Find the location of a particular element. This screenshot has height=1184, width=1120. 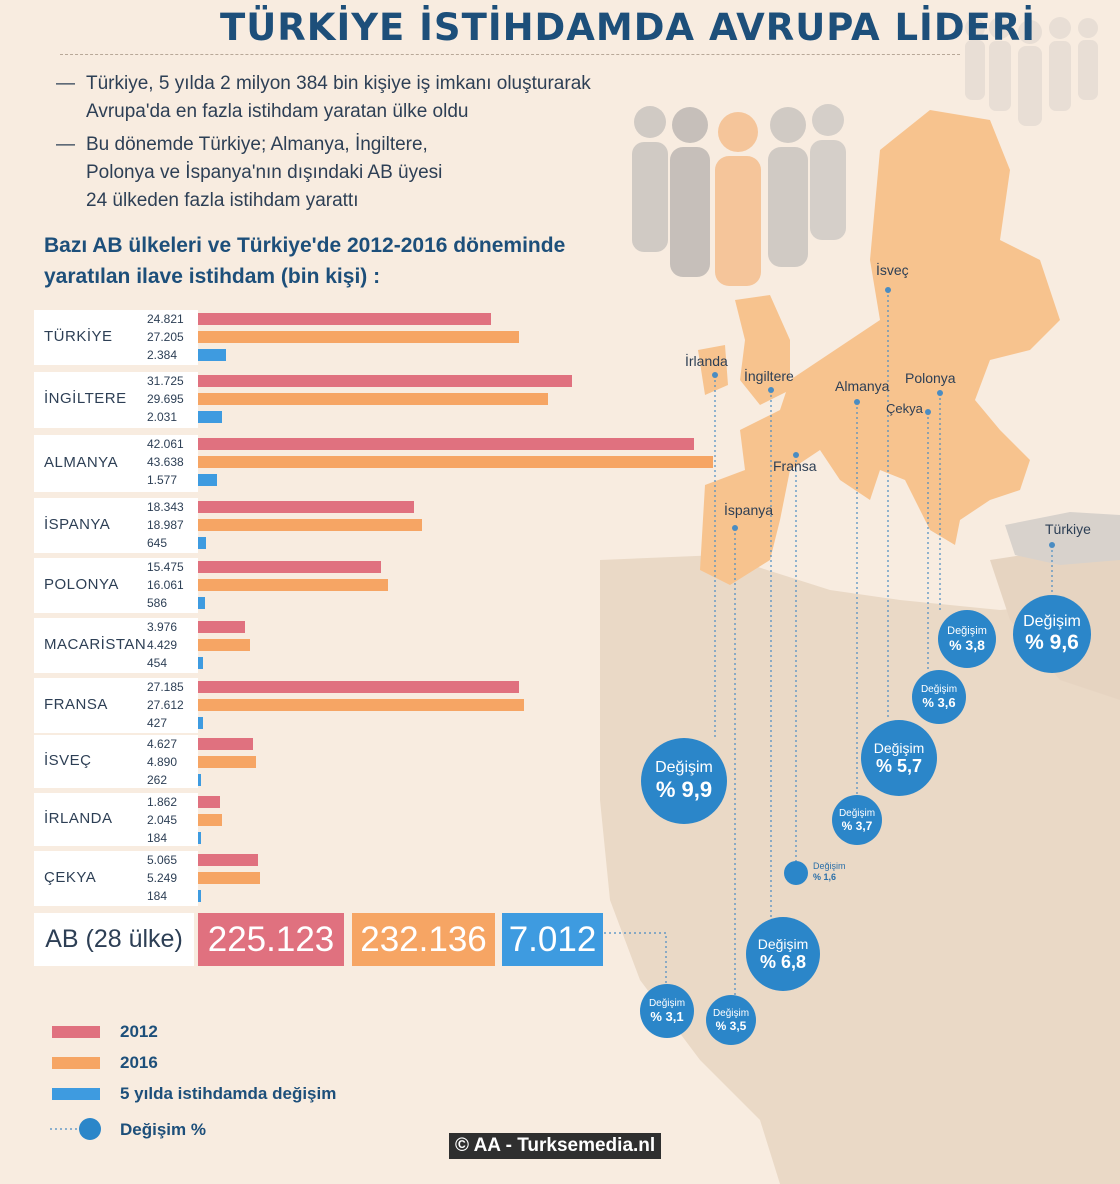

credit-text: © AA - Turksemedia.nl is located at coordinates (555, 1146).